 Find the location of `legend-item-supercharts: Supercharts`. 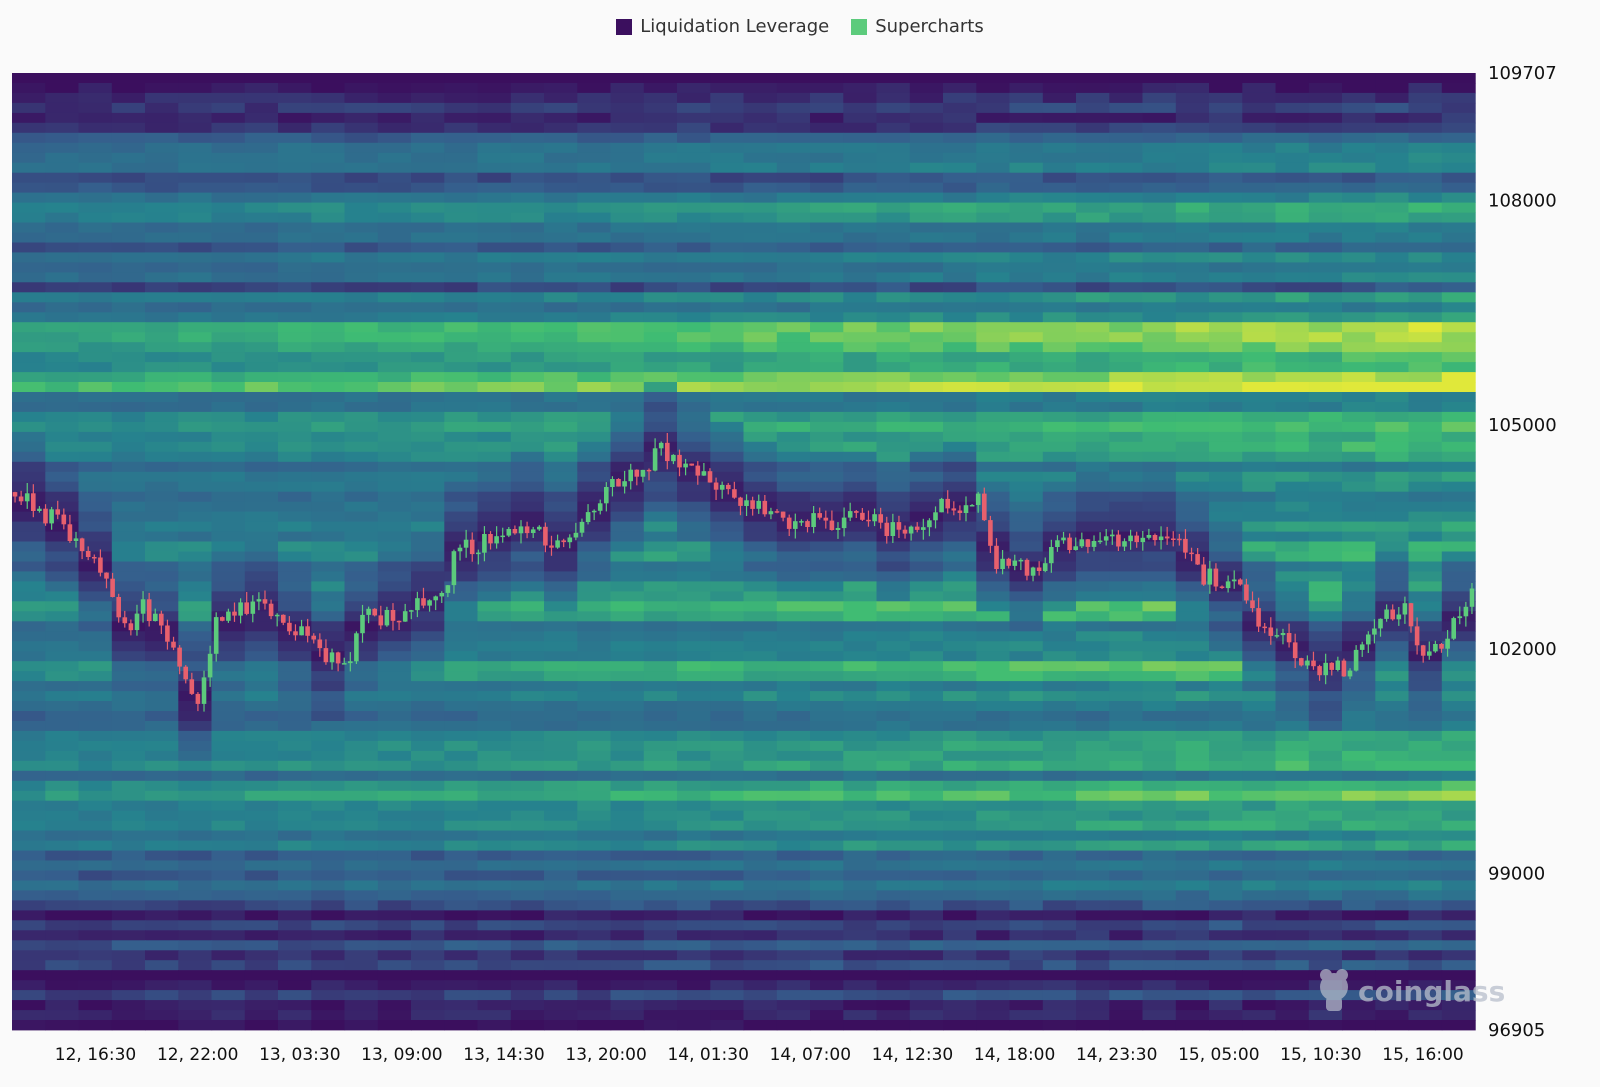

legend-item-supercharts: Supercharts is located at coordinates (917, 26).